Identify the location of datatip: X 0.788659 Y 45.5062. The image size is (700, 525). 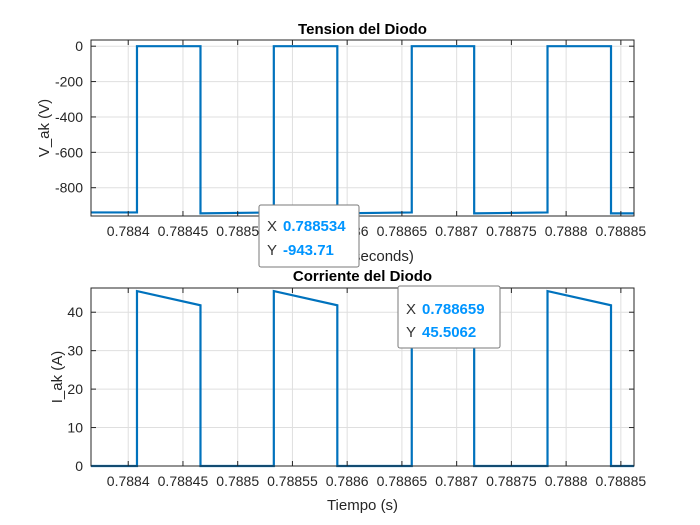
(449, 317).